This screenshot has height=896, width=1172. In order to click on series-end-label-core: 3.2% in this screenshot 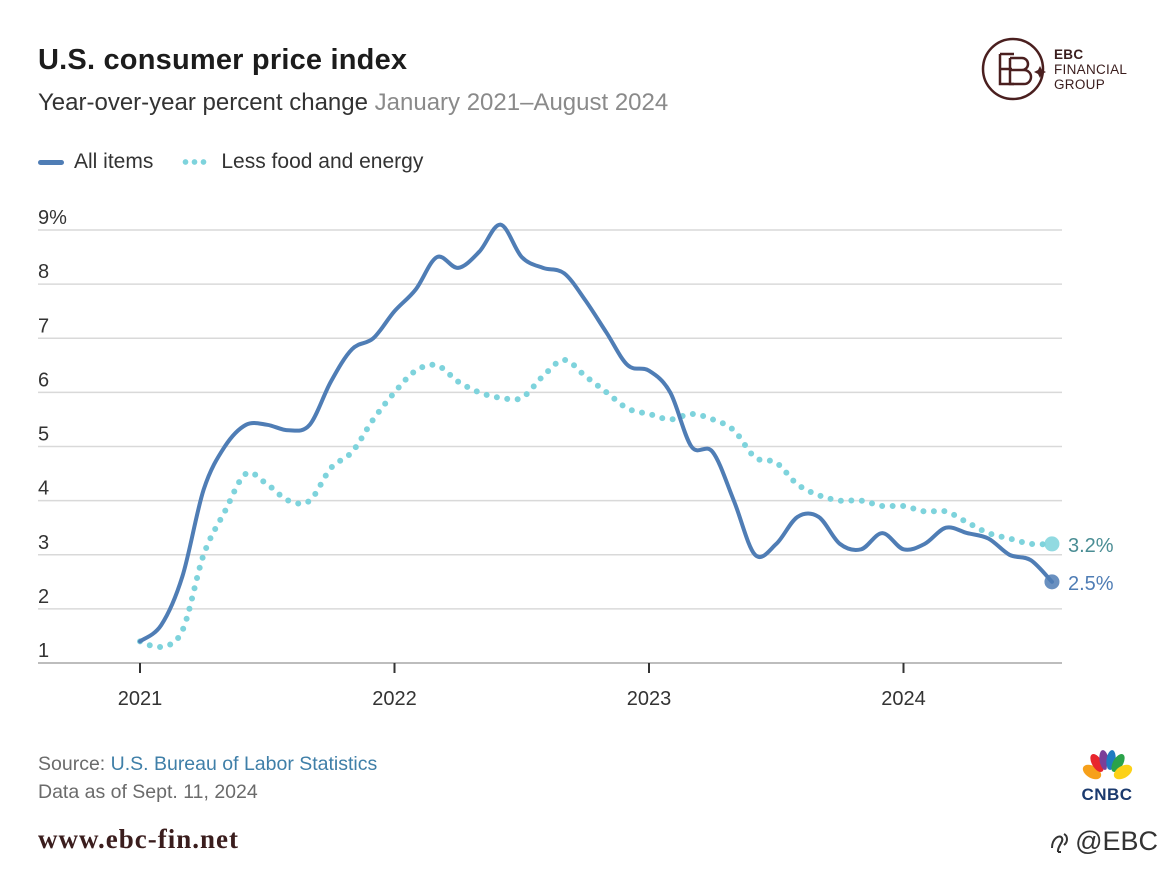, I will do `click(1091, 546)`.